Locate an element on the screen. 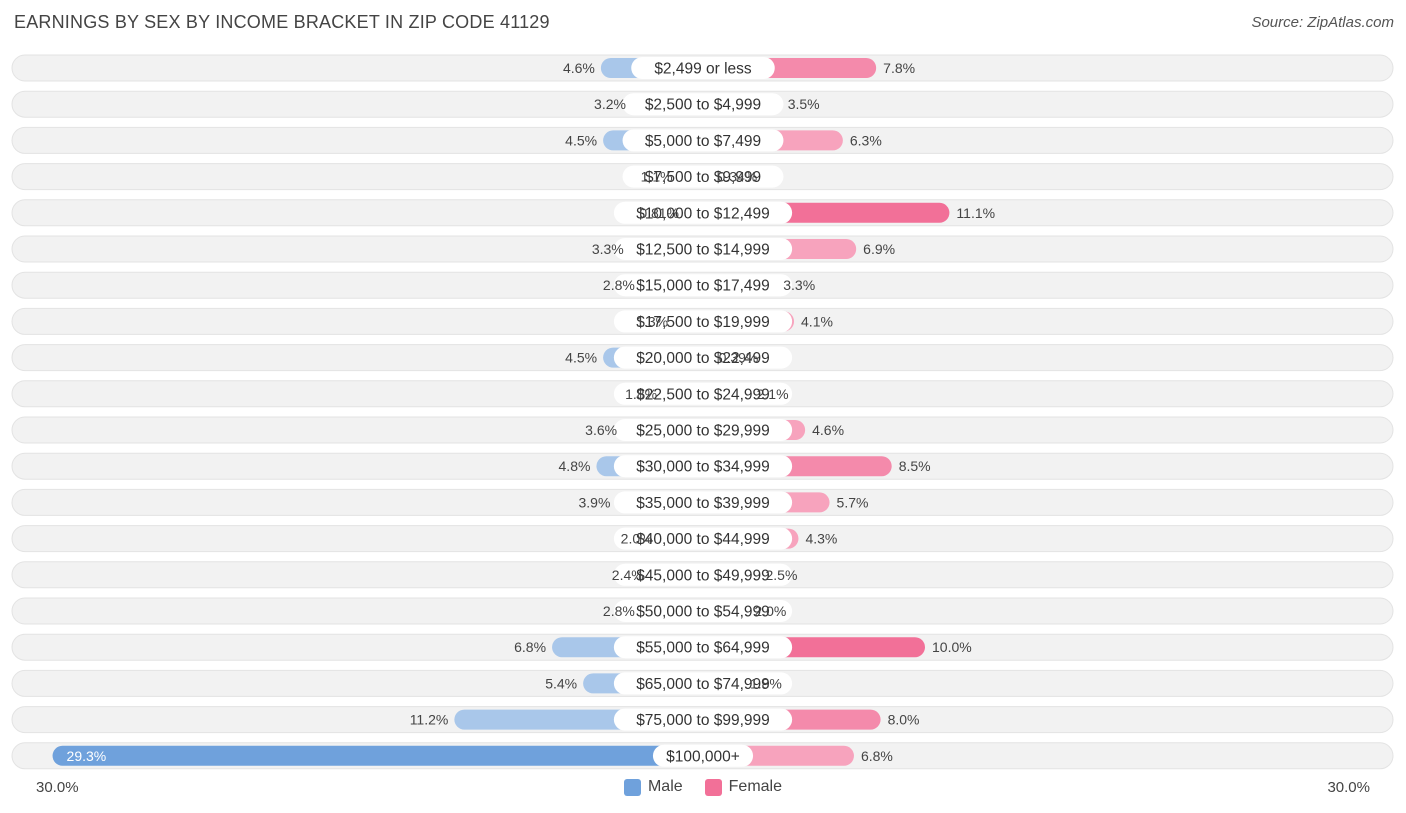 The height and width of the screenshot is (813, 1406). chart-row: $2,499 or less 4.6% 7.8% is located at coordinates (702, 68).